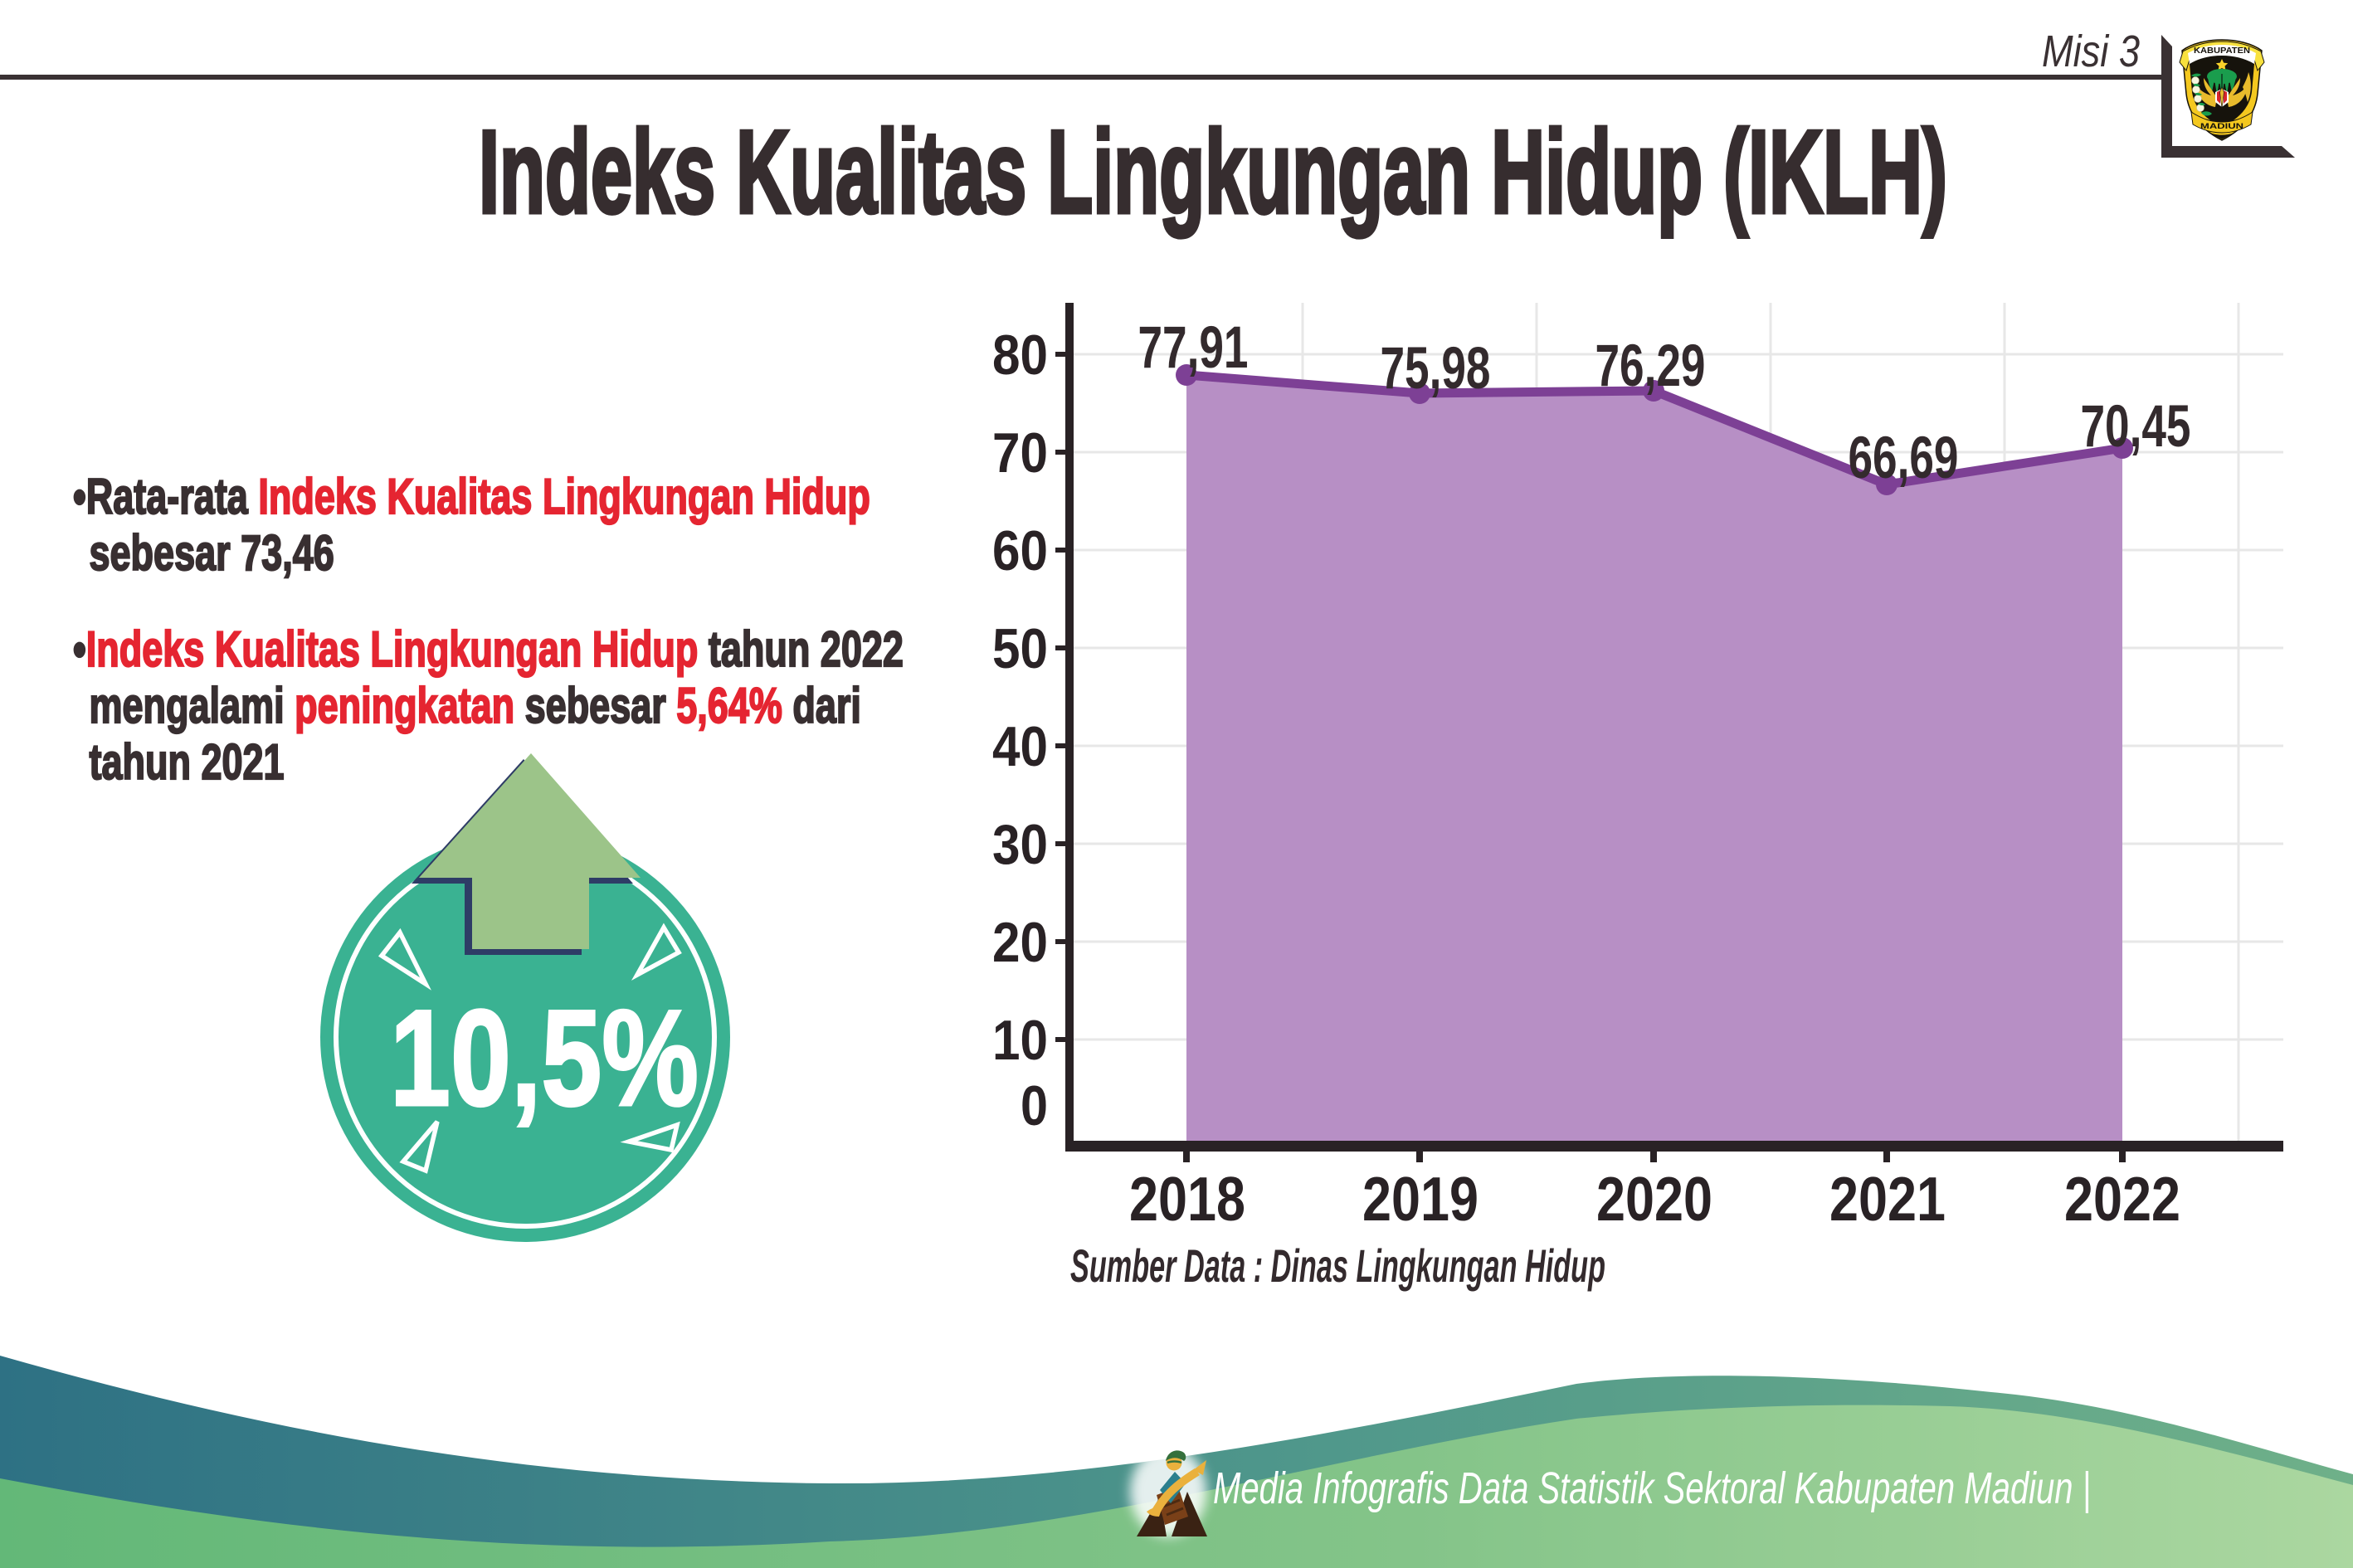 The width and height of the screenshot is (2353, 1568). I want to click on svg-text: 2021, so click(1887, 1199).